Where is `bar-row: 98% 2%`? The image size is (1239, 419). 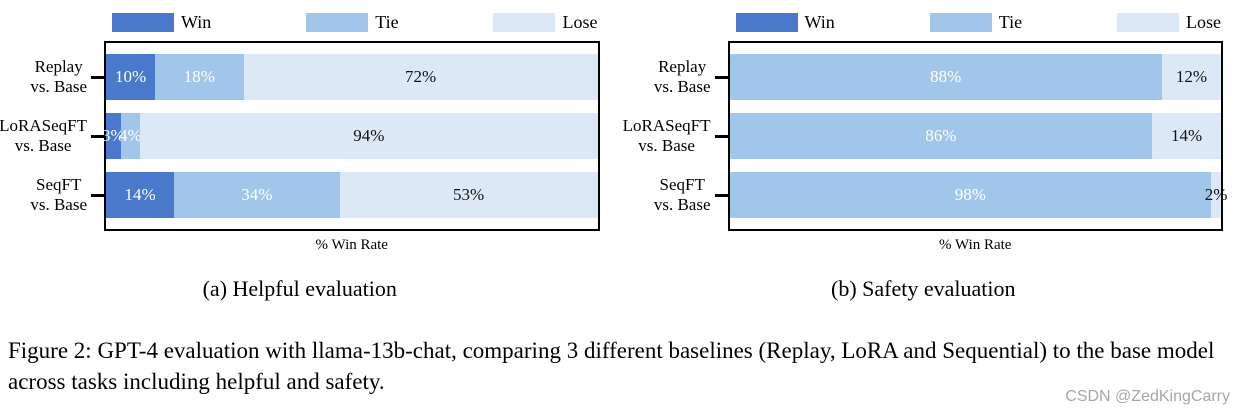
bar-row: 98% 2% is located at coordinates (978, 195).